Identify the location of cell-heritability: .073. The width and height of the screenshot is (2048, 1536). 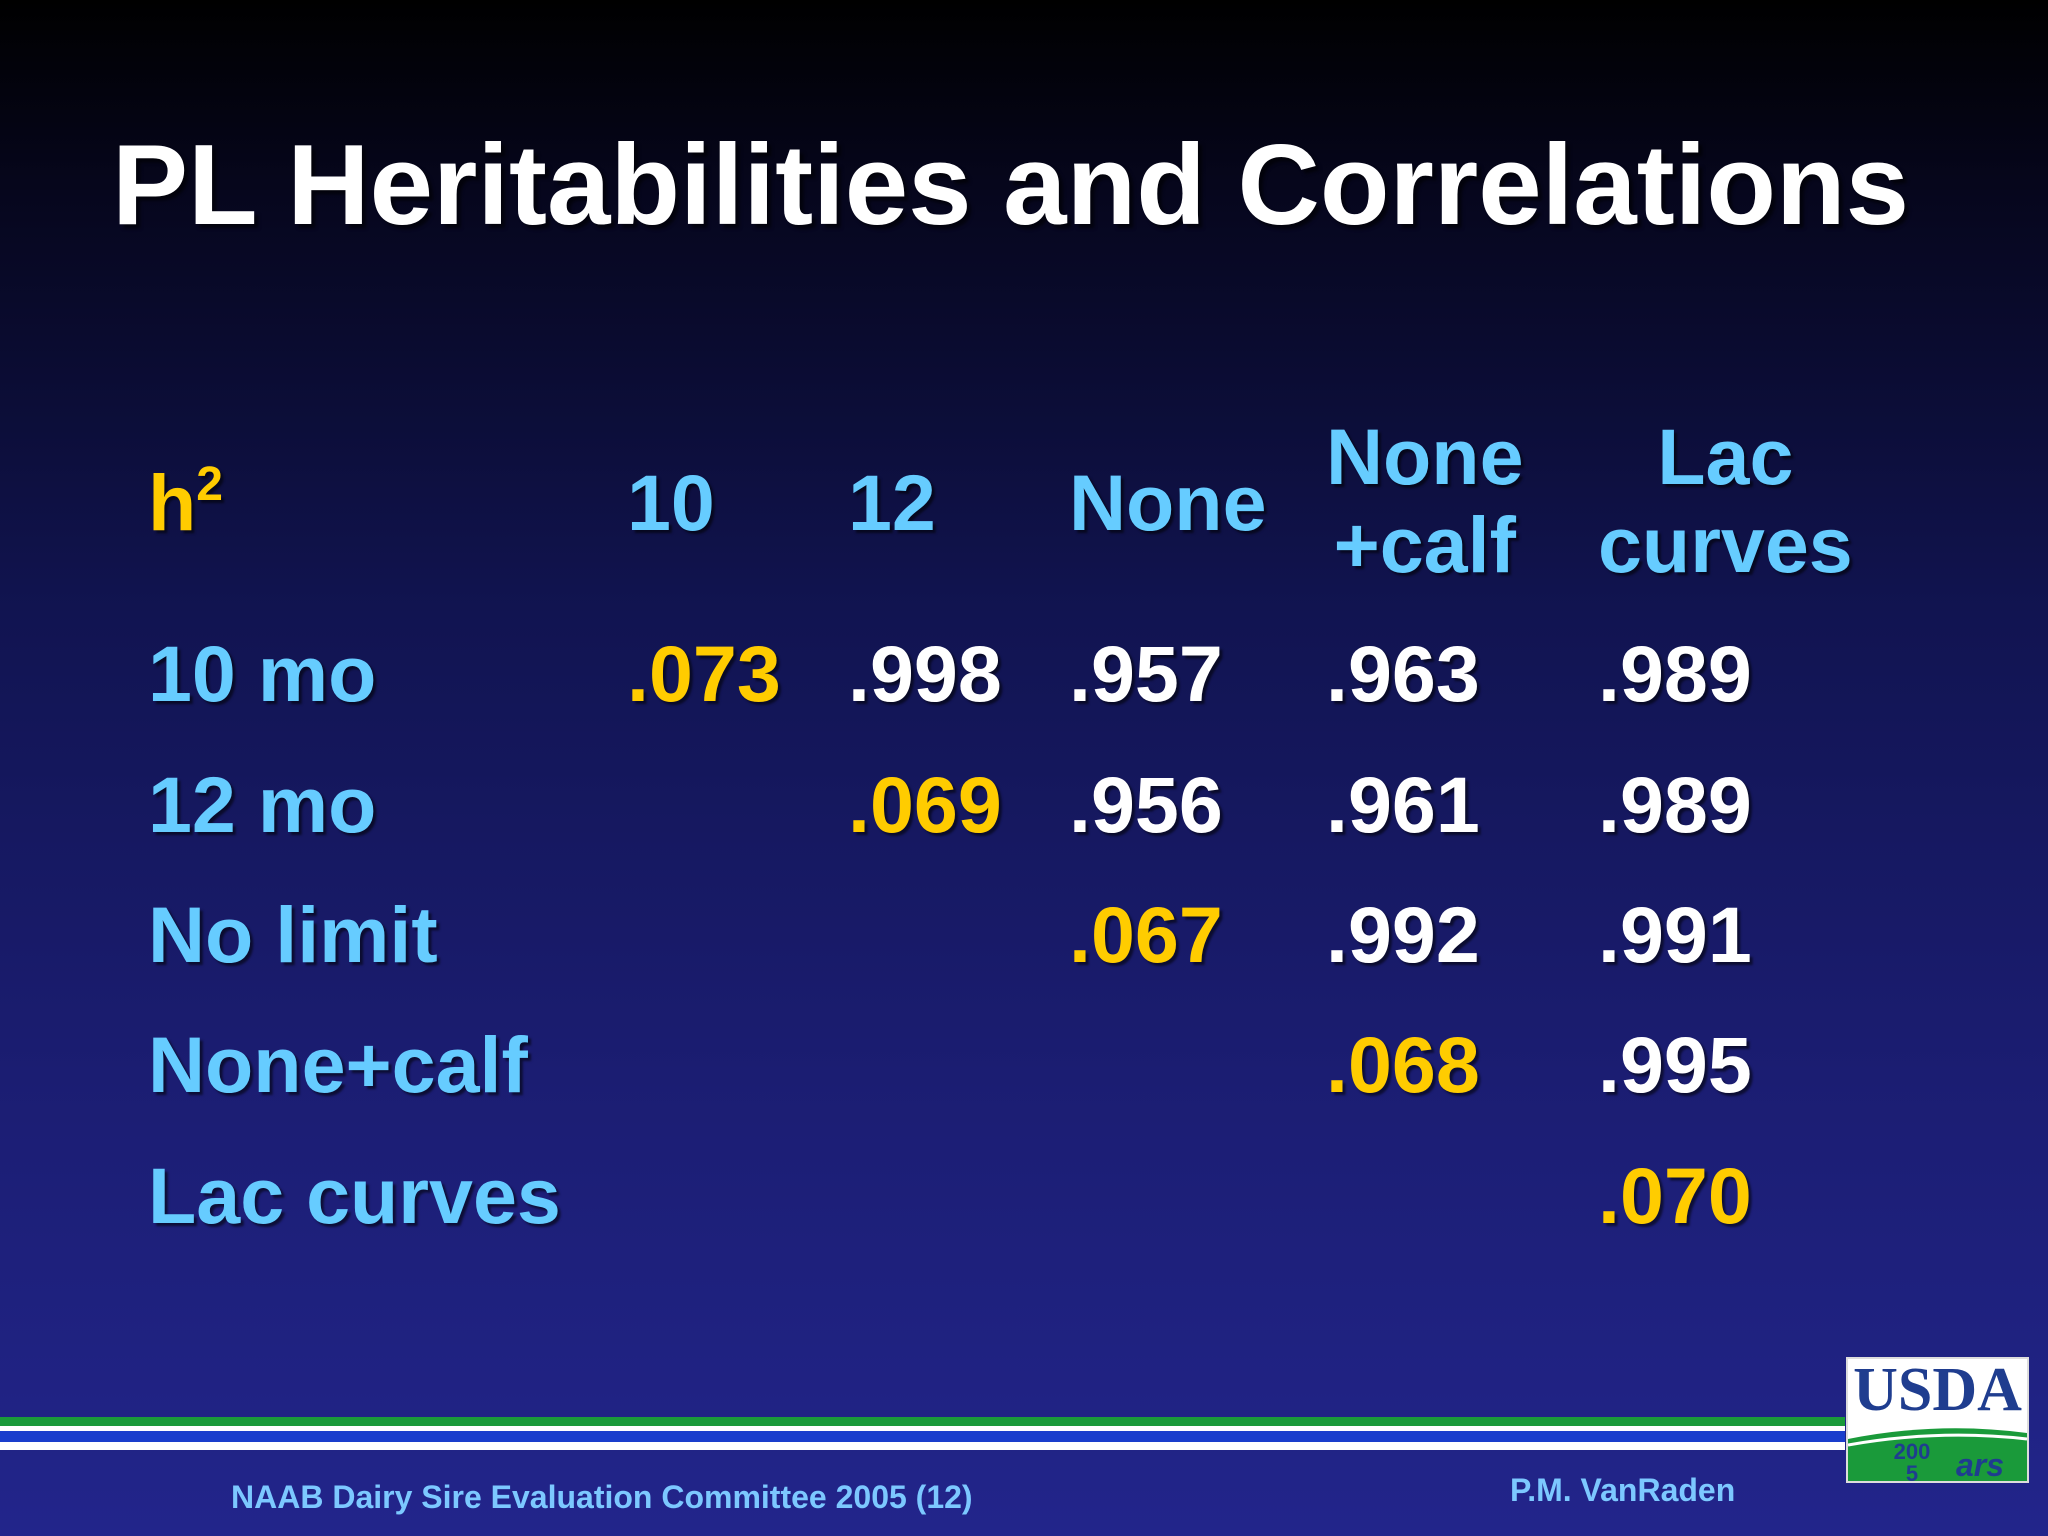
(704, 673).